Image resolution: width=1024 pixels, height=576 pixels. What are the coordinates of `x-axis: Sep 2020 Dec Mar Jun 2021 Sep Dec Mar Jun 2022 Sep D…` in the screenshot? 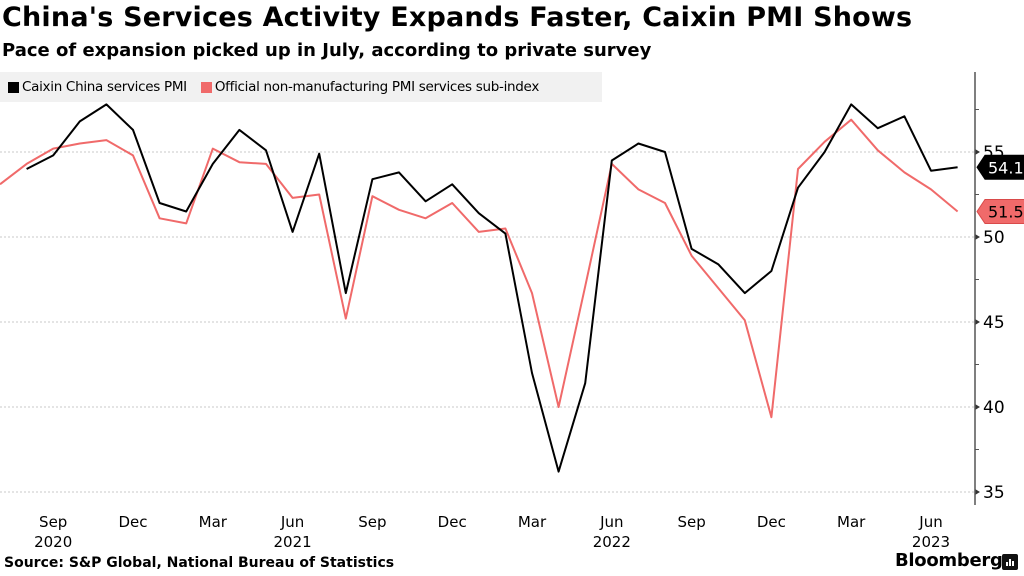 It's located at (492, 532).